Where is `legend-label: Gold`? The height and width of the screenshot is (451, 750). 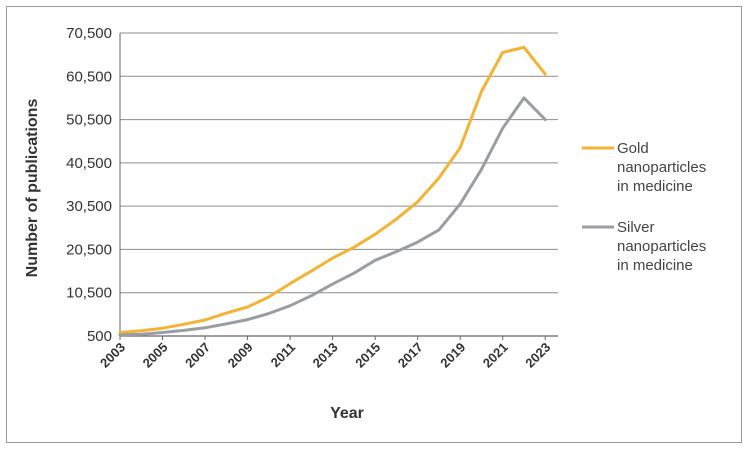
legend-label: Gold is located at coordinates (633, 148).